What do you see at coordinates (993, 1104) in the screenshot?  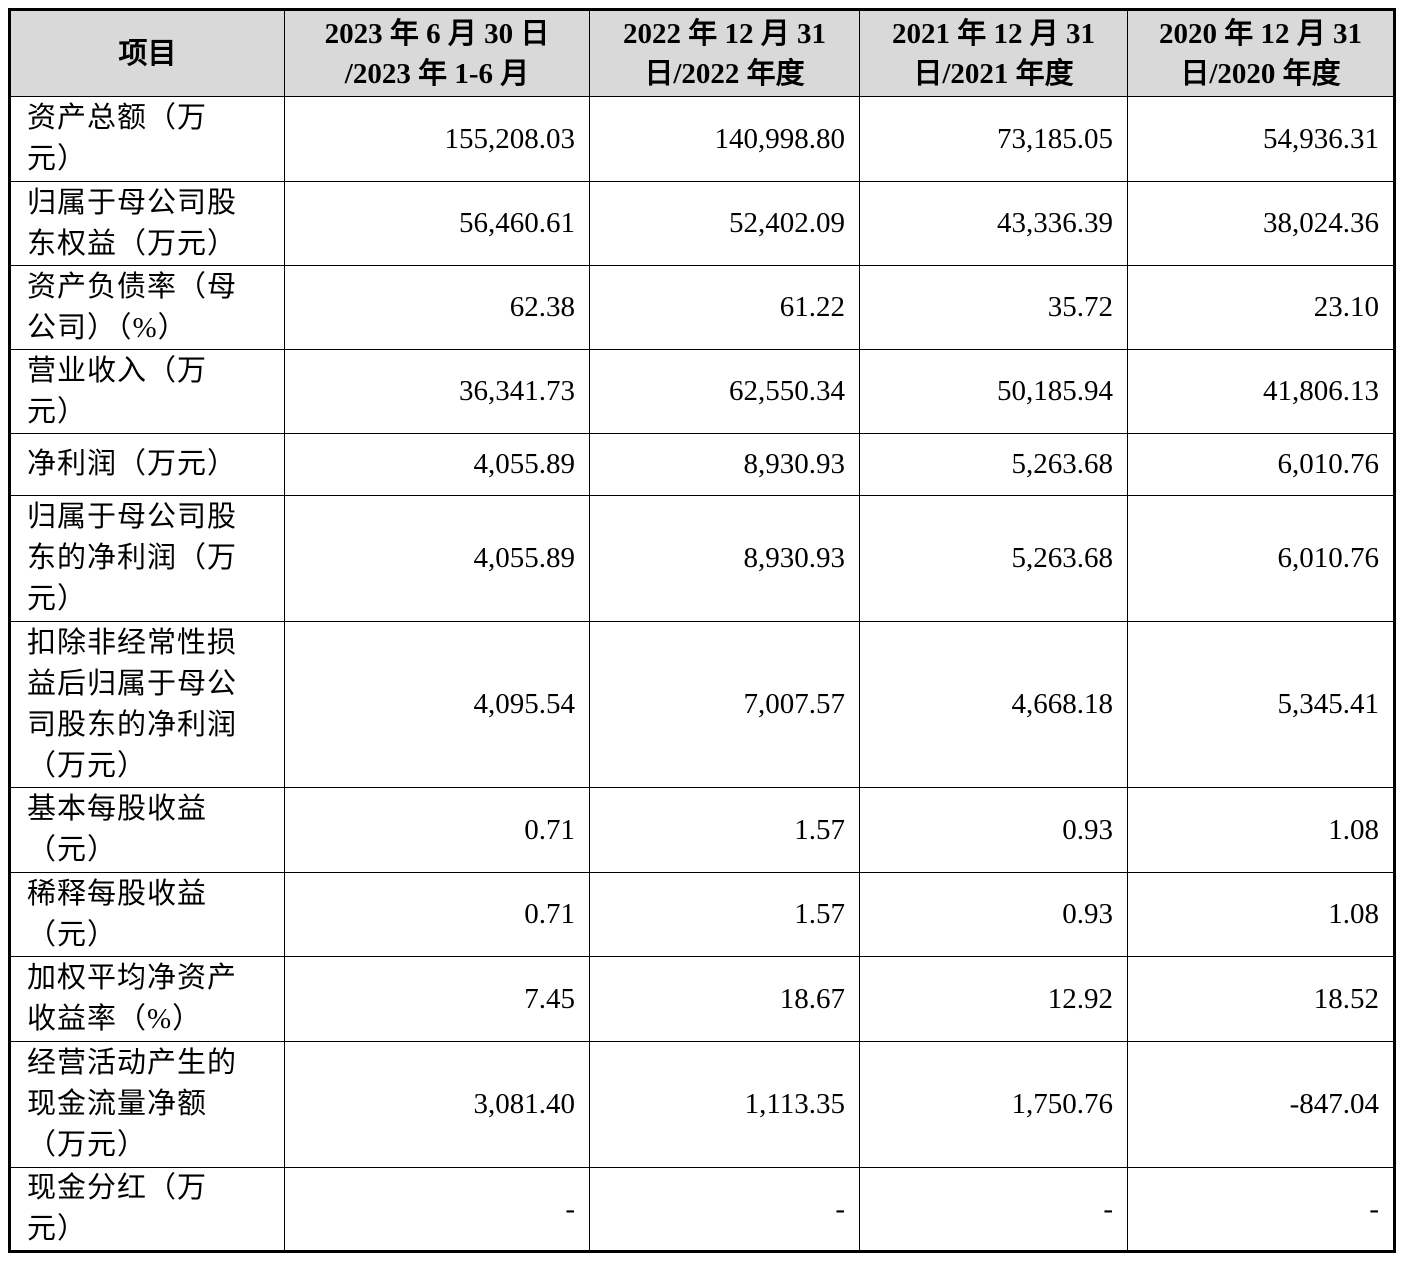 I see `value-cell: 1,750.76` at bounding box center [993, 1104].